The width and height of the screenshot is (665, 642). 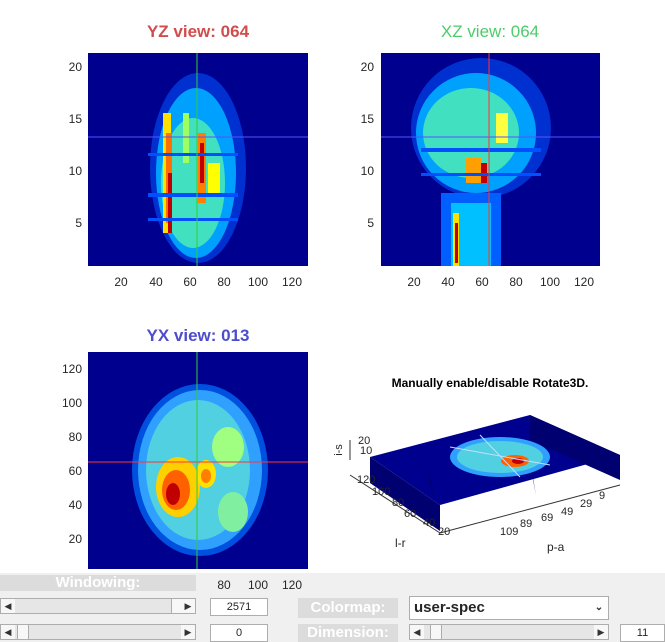 I want to click on xz-xtick-100: 100, so click(x=550, y=282).